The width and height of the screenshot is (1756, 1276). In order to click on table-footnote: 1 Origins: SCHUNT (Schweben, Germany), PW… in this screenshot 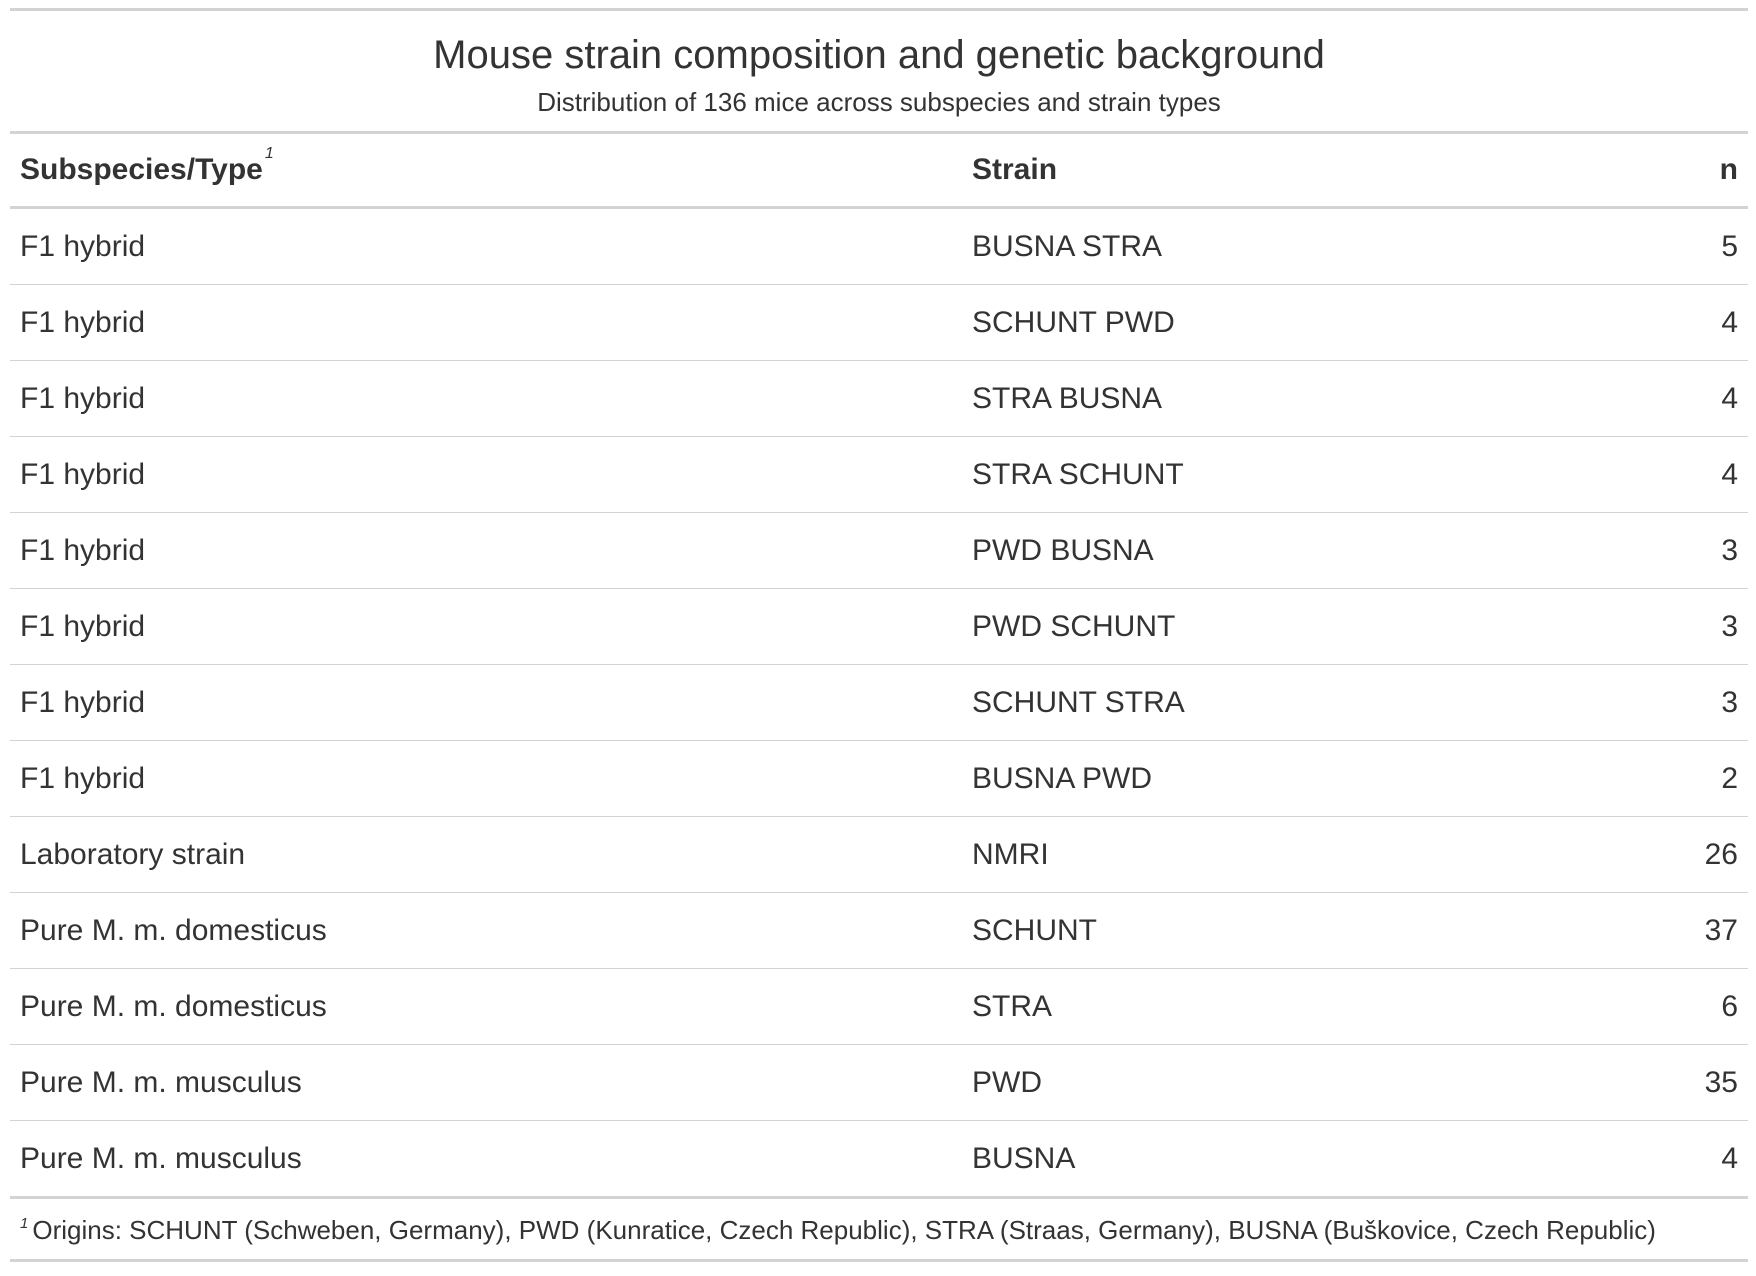, I will do `click(879, 1229)`.